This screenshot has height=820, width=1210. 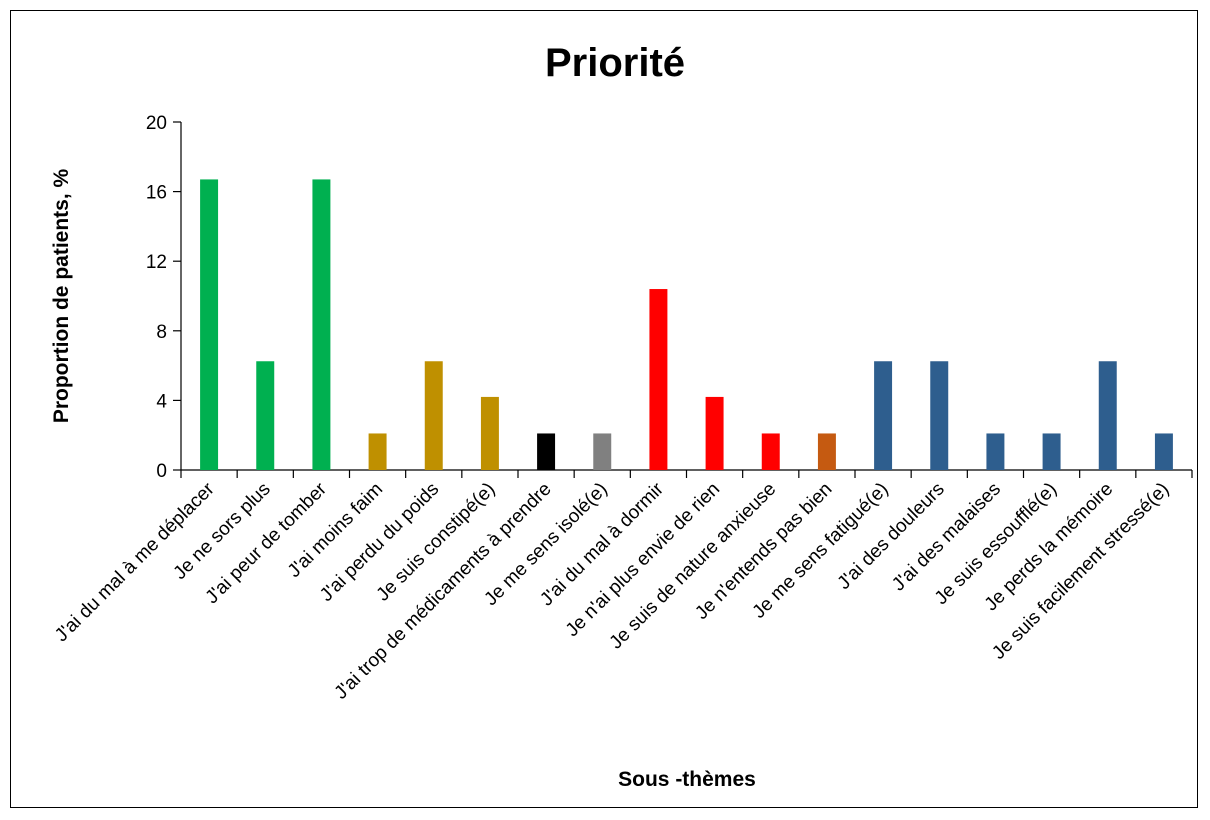 I want to click on y-tick-label: 16, so click(x=156, y=193).